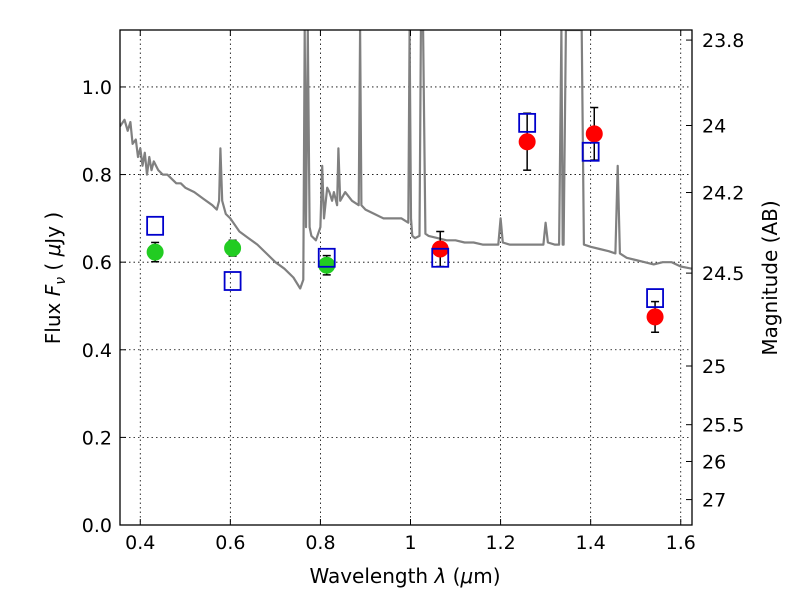 This screenshot has width=800, height=600. I want to click on x-tick-label: 1.4, so click(591, 543).